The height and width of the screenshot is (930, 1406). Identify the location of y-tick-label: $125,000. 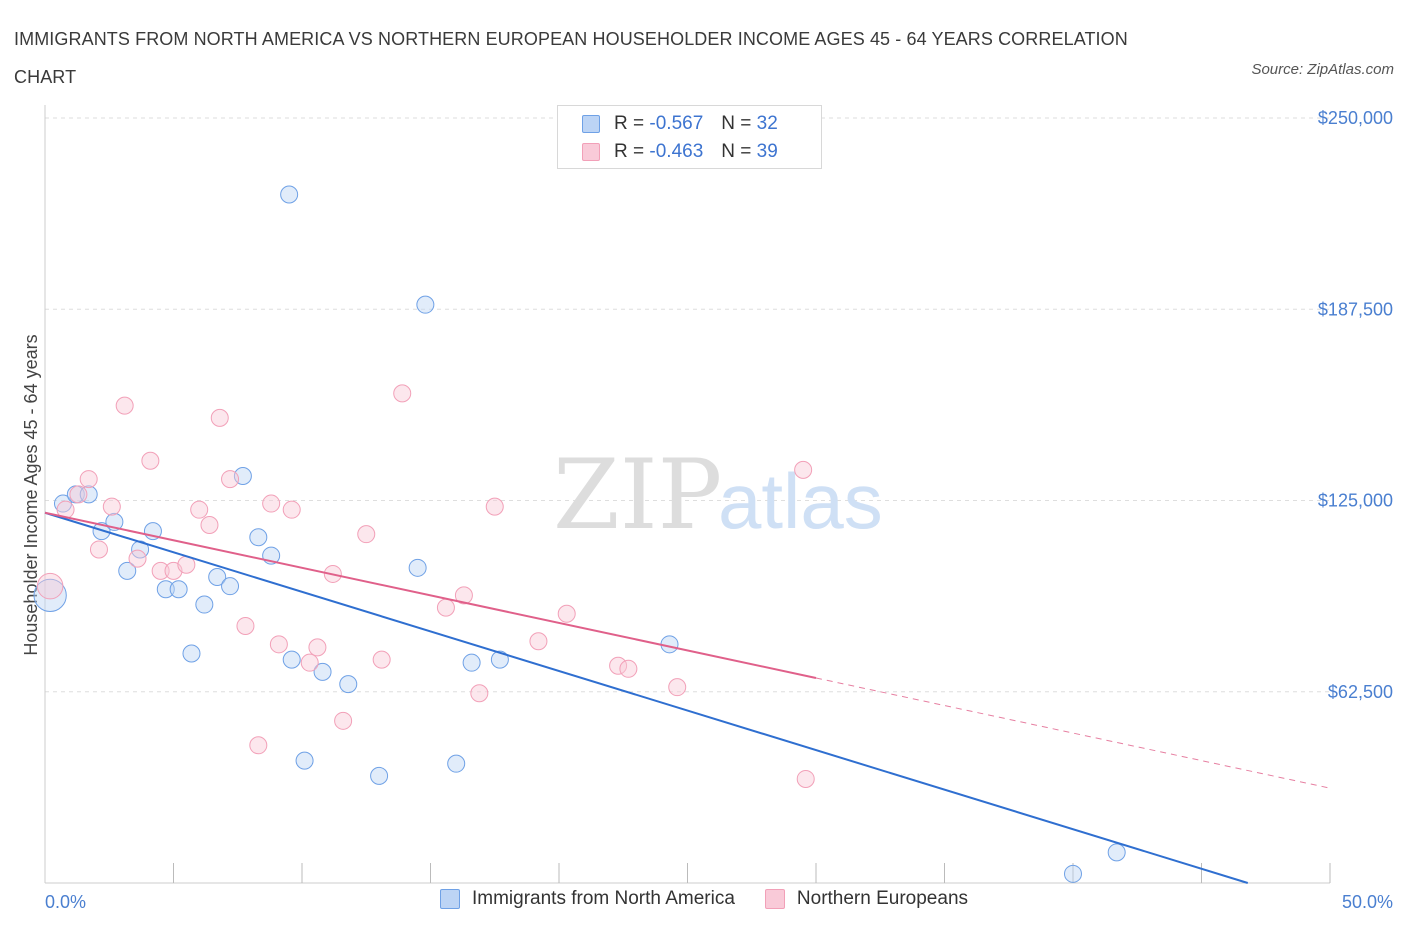
(1355, 501).